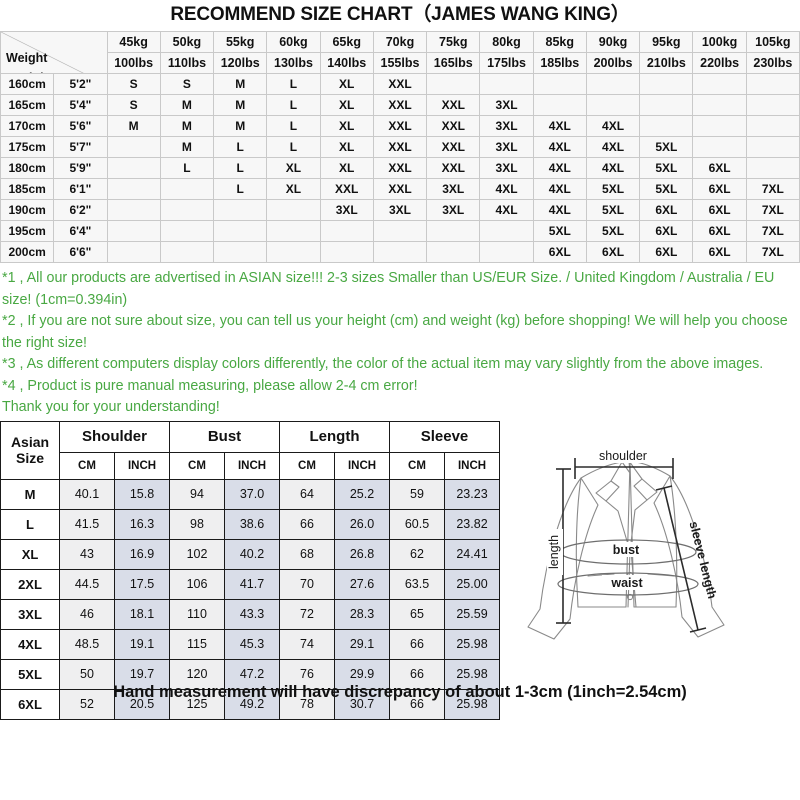  Describe the element at coordinates (346, 210) in the screenshot. I see `size-cell-r6-c4: 3XL` at that location.